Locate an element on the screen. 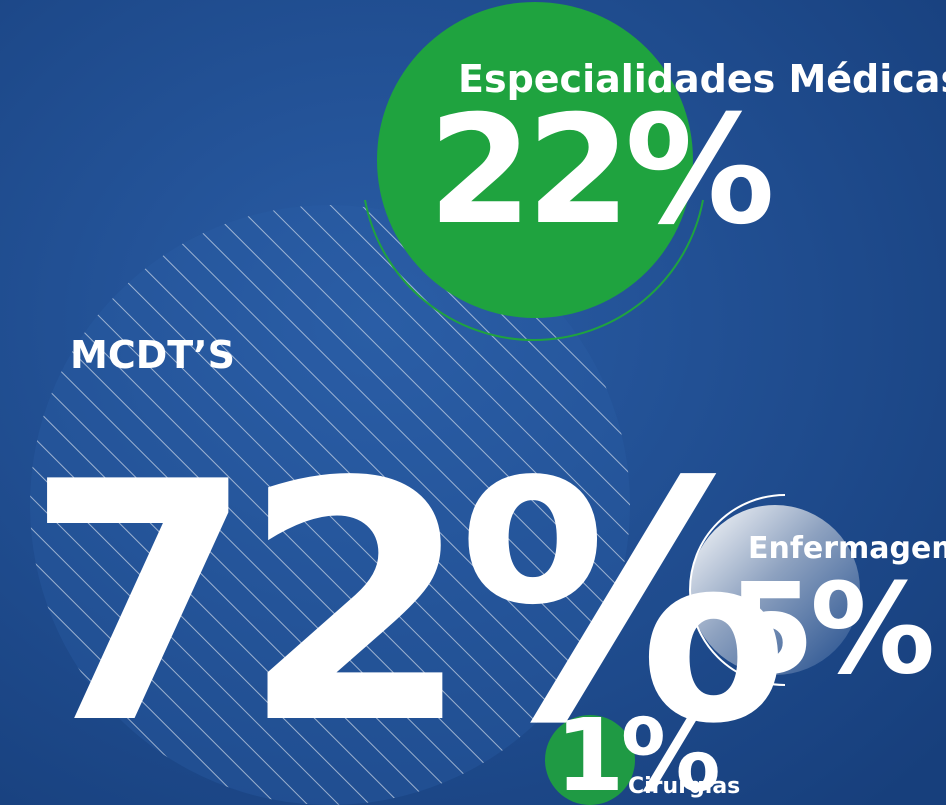  category-label: Cirurgias is located at coordinates (684, 786).